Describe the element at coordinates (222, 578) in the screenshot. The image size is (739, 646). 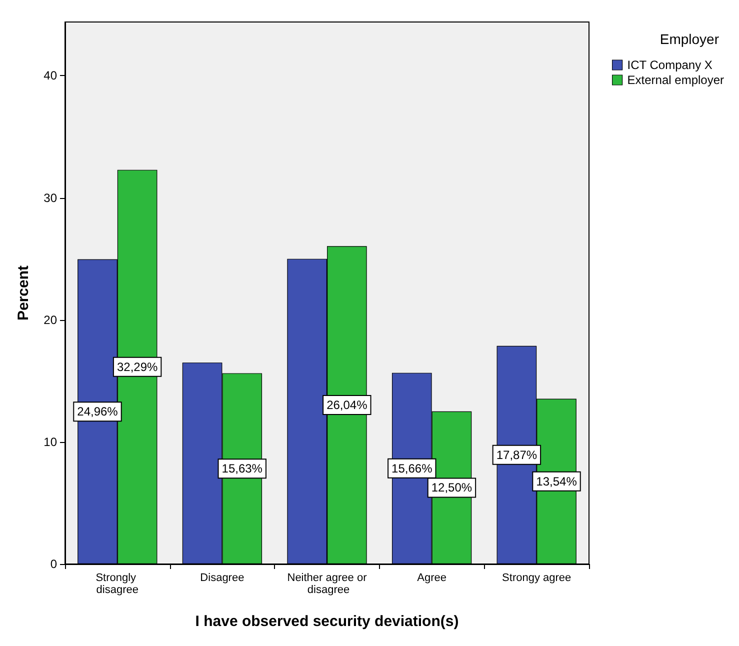
I see `x-tick-label: Disagree` at that location.